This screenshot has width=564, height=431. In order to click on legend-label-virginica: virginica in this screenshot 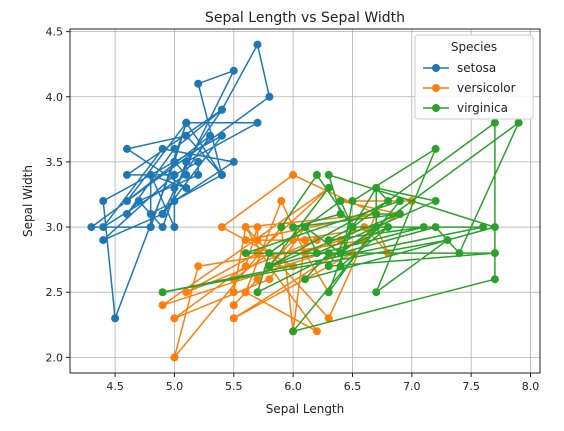, I will do `click(482, 108)`.